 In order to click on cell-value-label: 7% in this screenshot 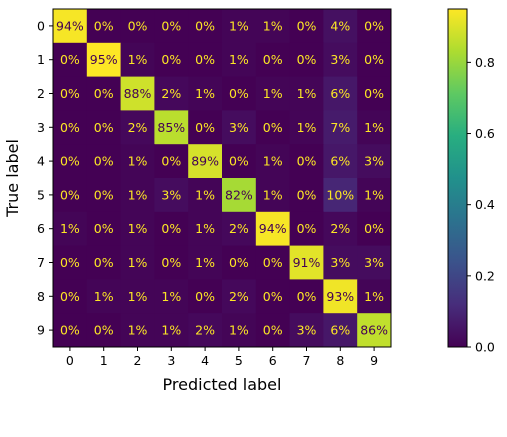, I will do `click(340, 127)`.